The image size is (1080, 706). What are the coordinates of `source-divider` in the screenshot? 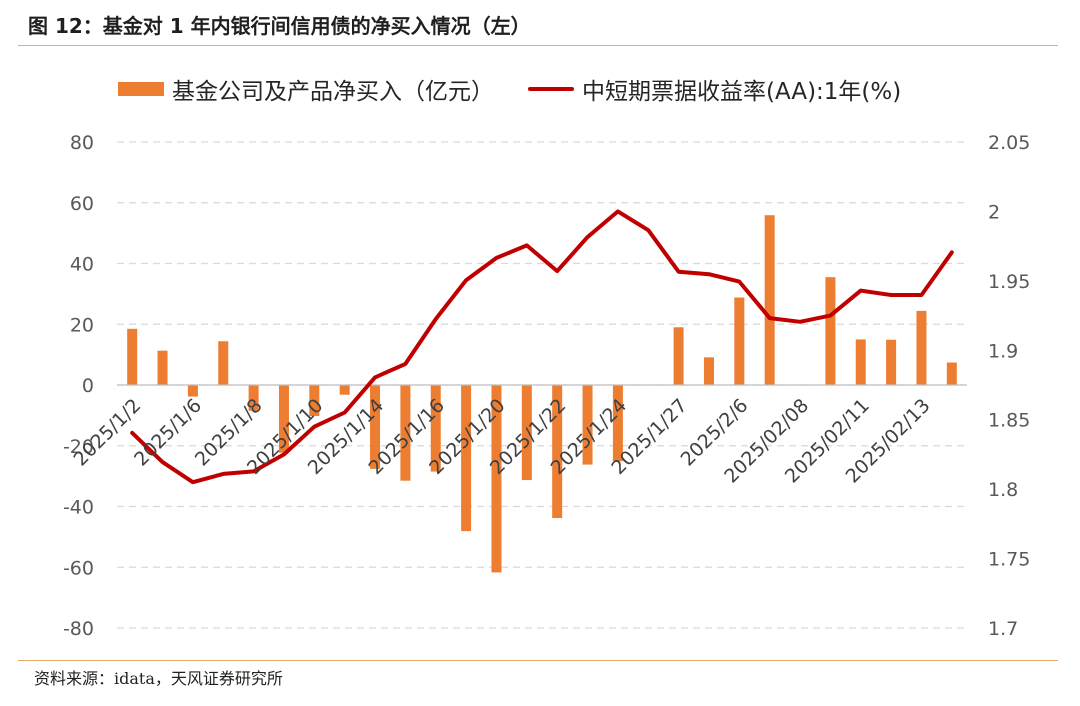 It's located at (538, 660).